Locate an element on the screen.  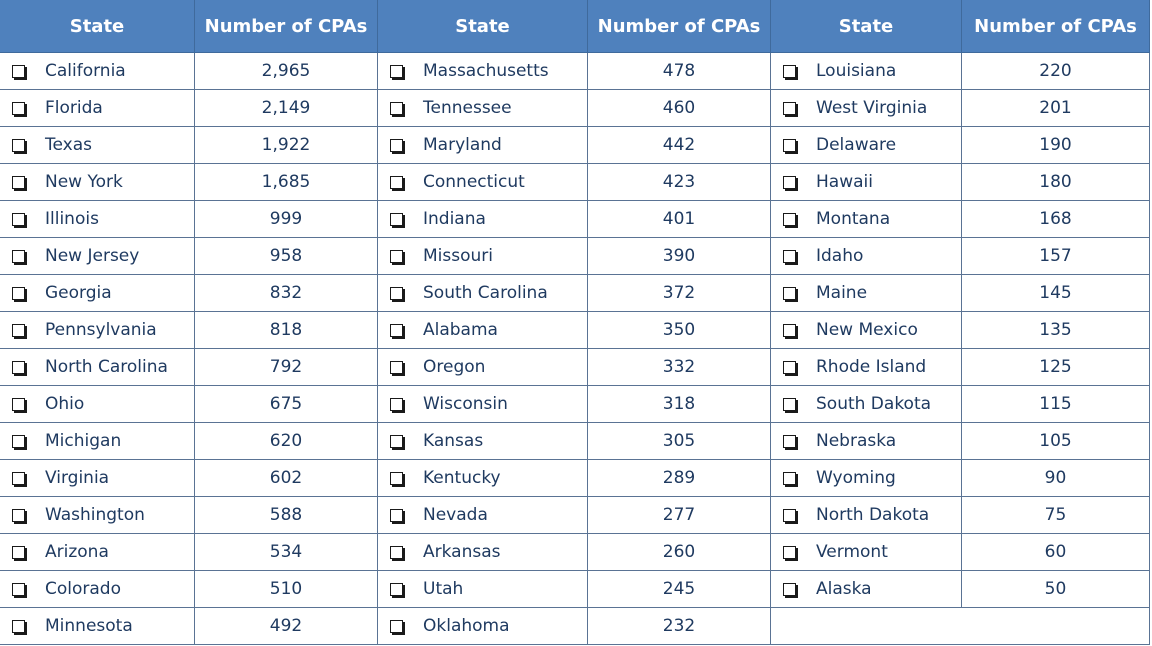
count-cell: 390 is located at coordinates (679, 256).